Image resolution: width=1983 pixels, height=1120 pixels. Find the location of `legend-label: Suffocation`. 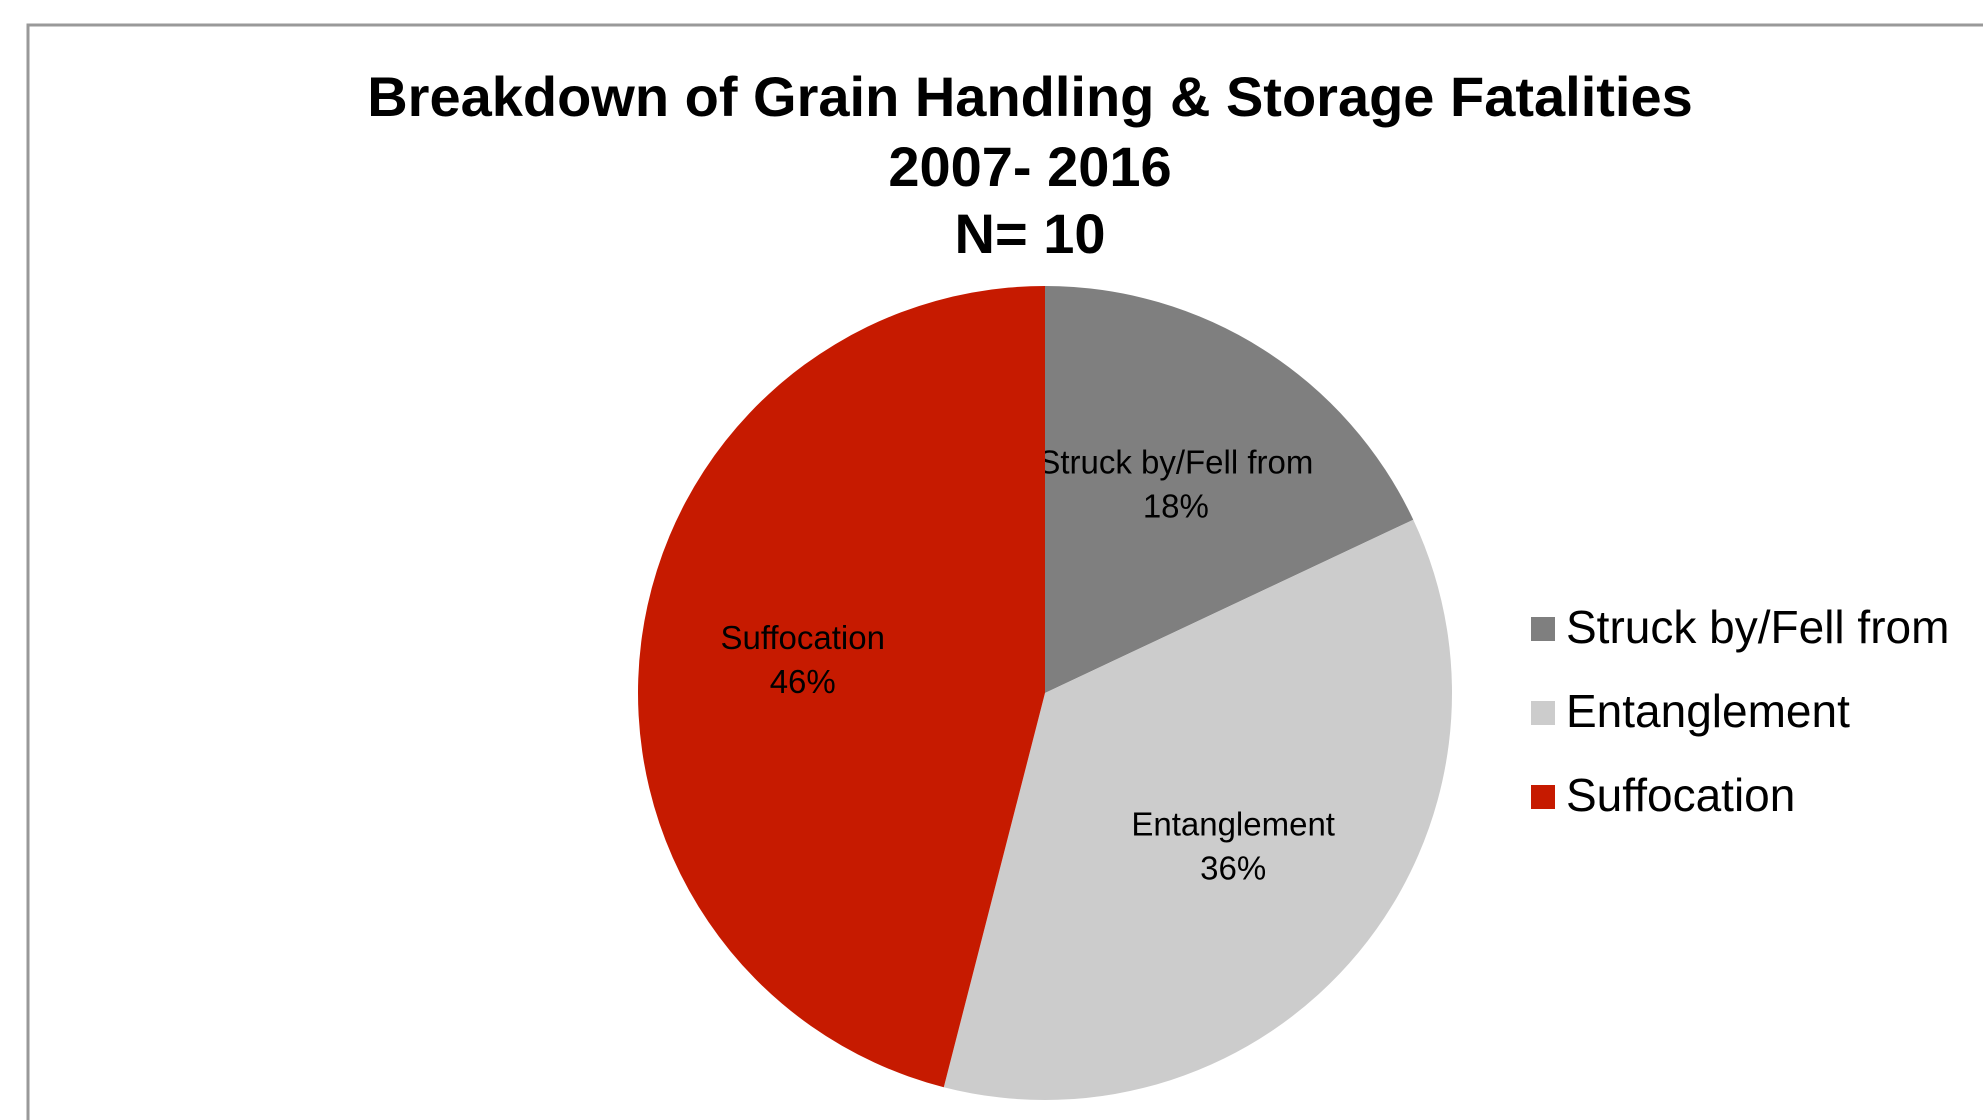

legend-label: Suffocation is located at coordinates (1680, 795).